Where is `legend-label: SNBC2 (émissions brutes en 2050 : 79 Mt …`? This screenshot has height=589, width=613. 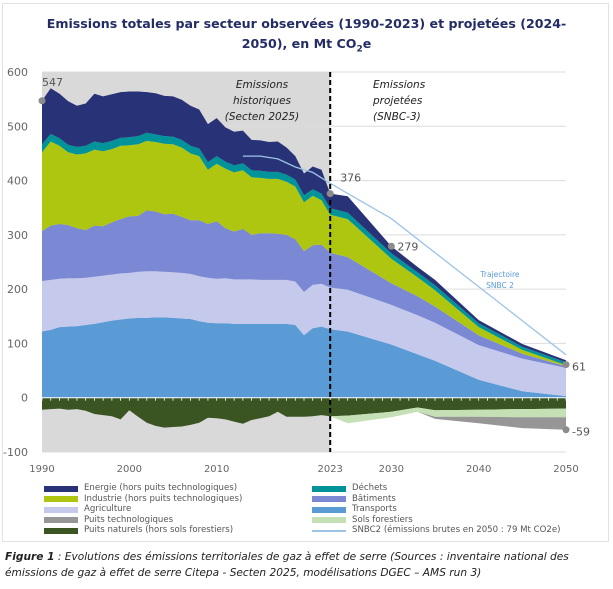 legend-label: SNBC2 (émissions brutes en 2050 : 79 Mt … is located at coordinates (456, 530).